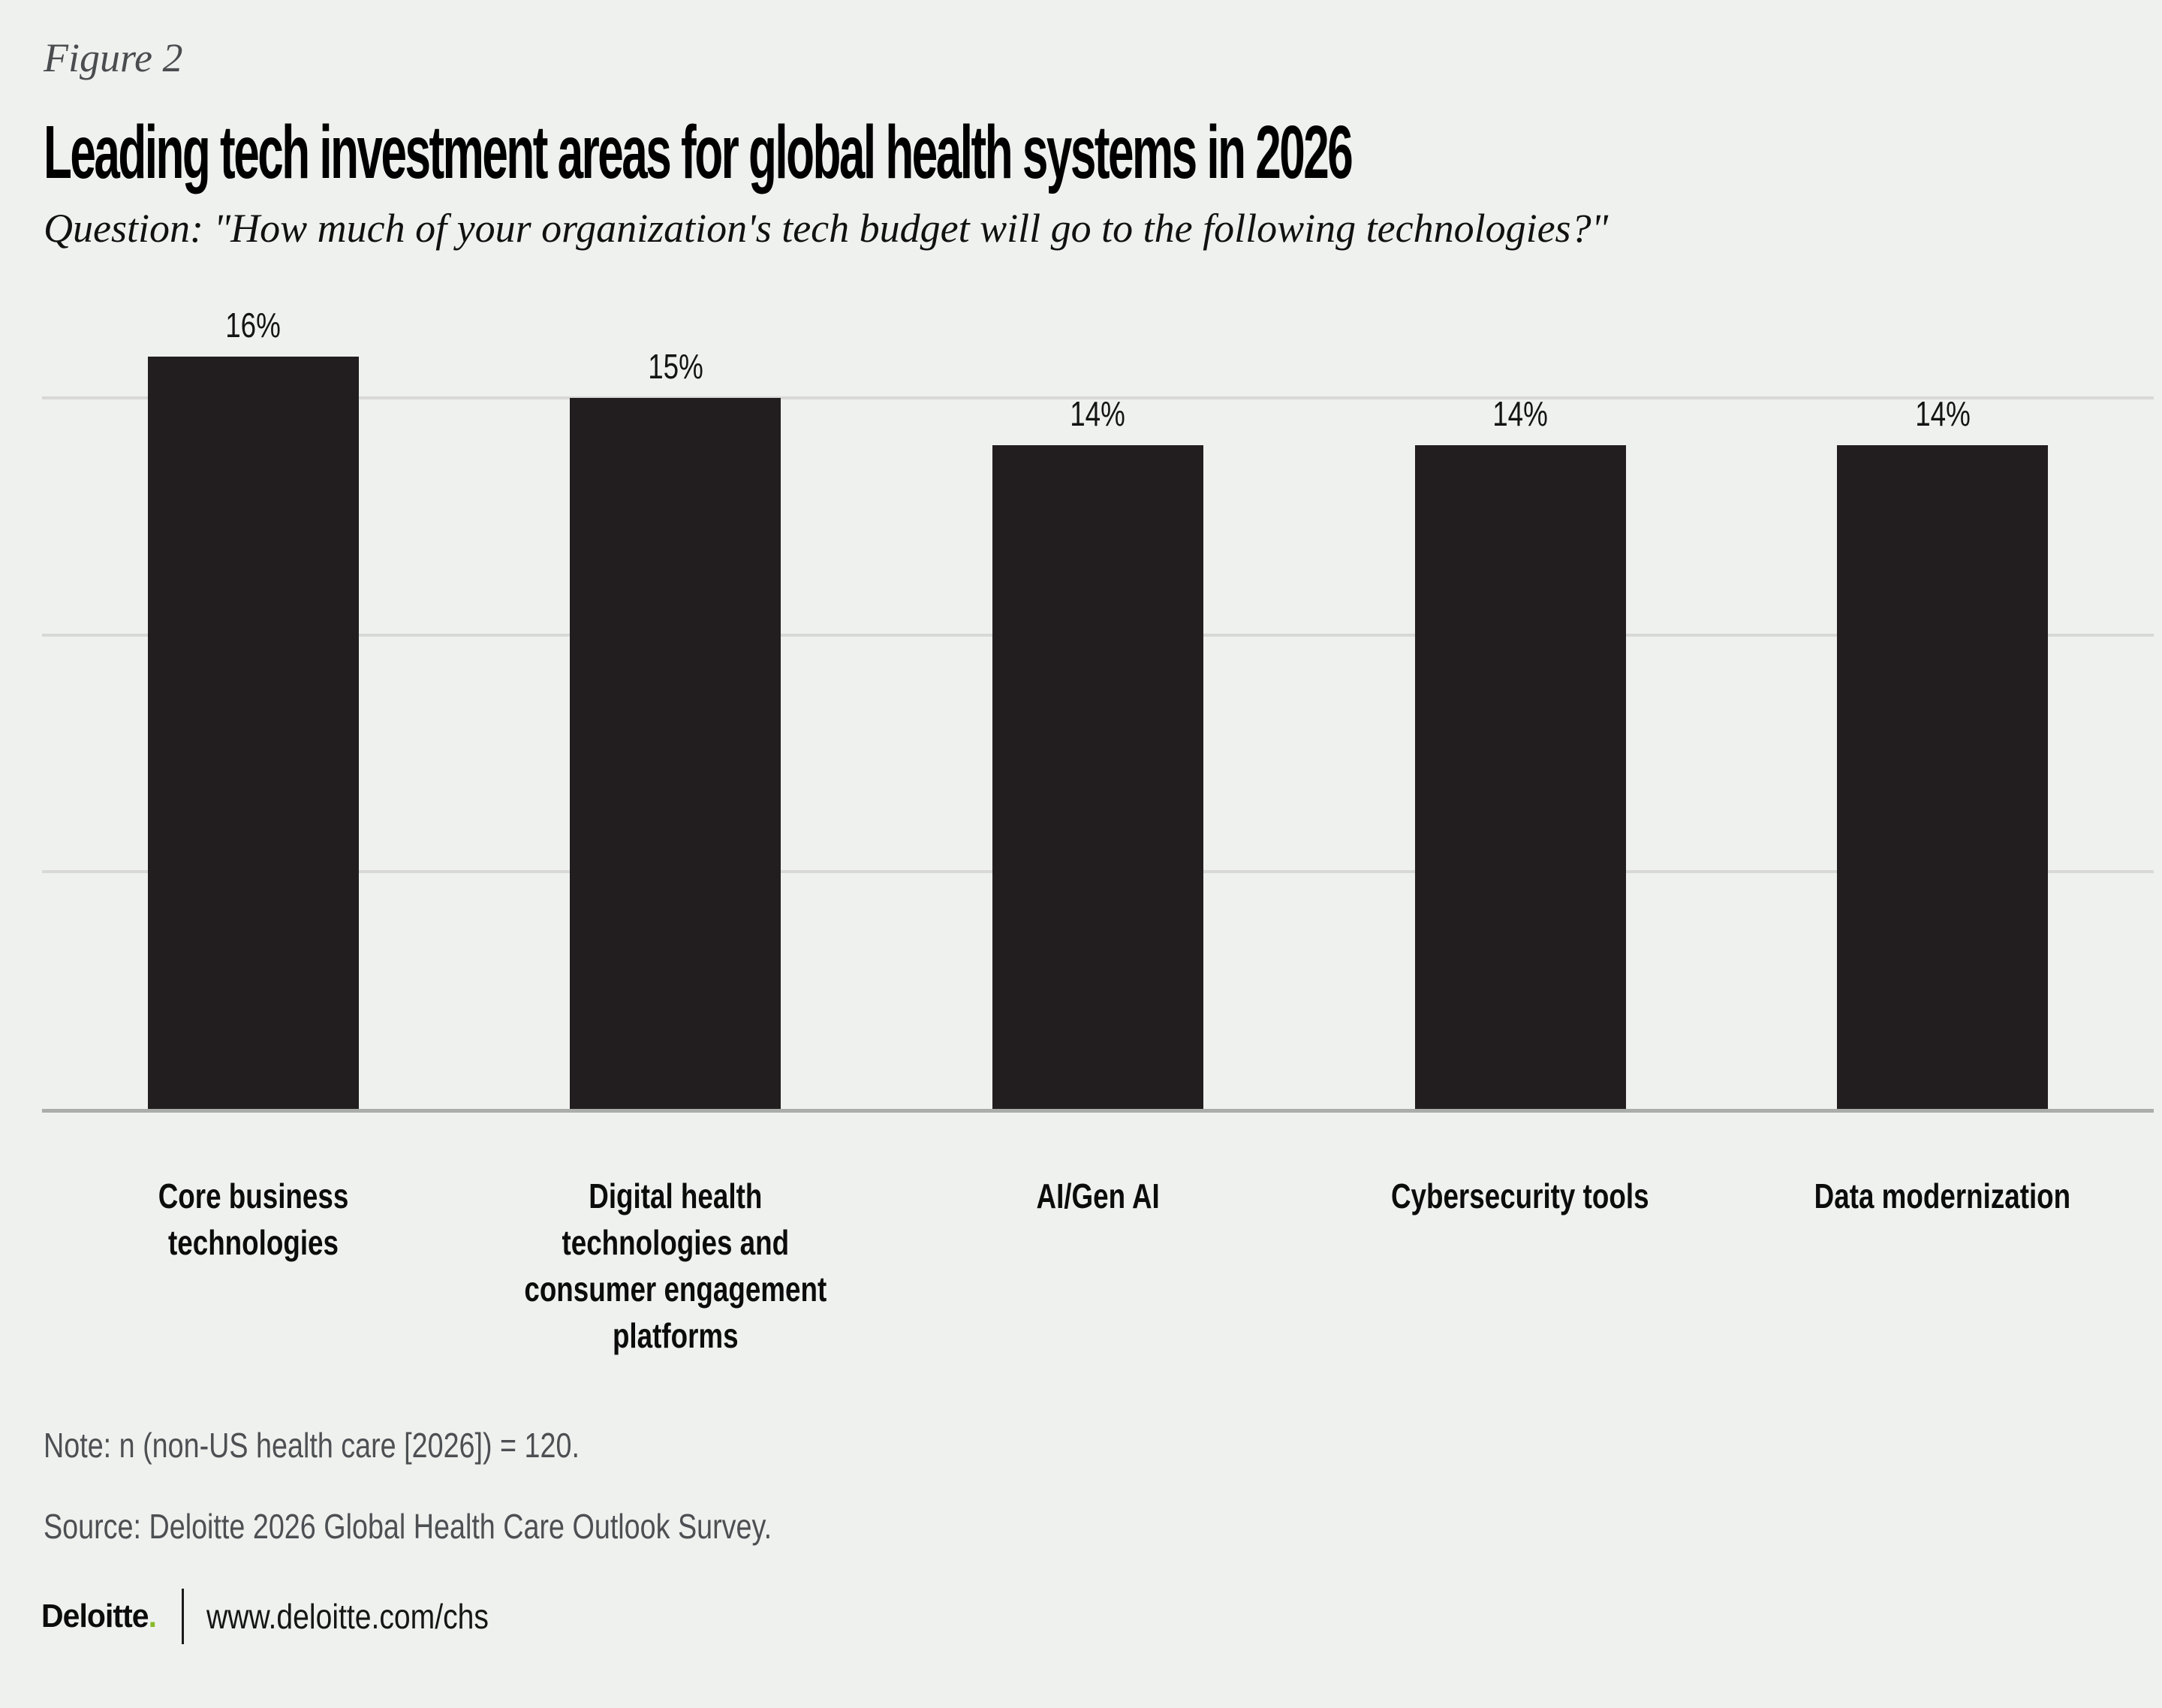 This screenshot has width=2162, height=1708. I want to click on category-label-text: AI/Gen AI, so click(1098, 1195).